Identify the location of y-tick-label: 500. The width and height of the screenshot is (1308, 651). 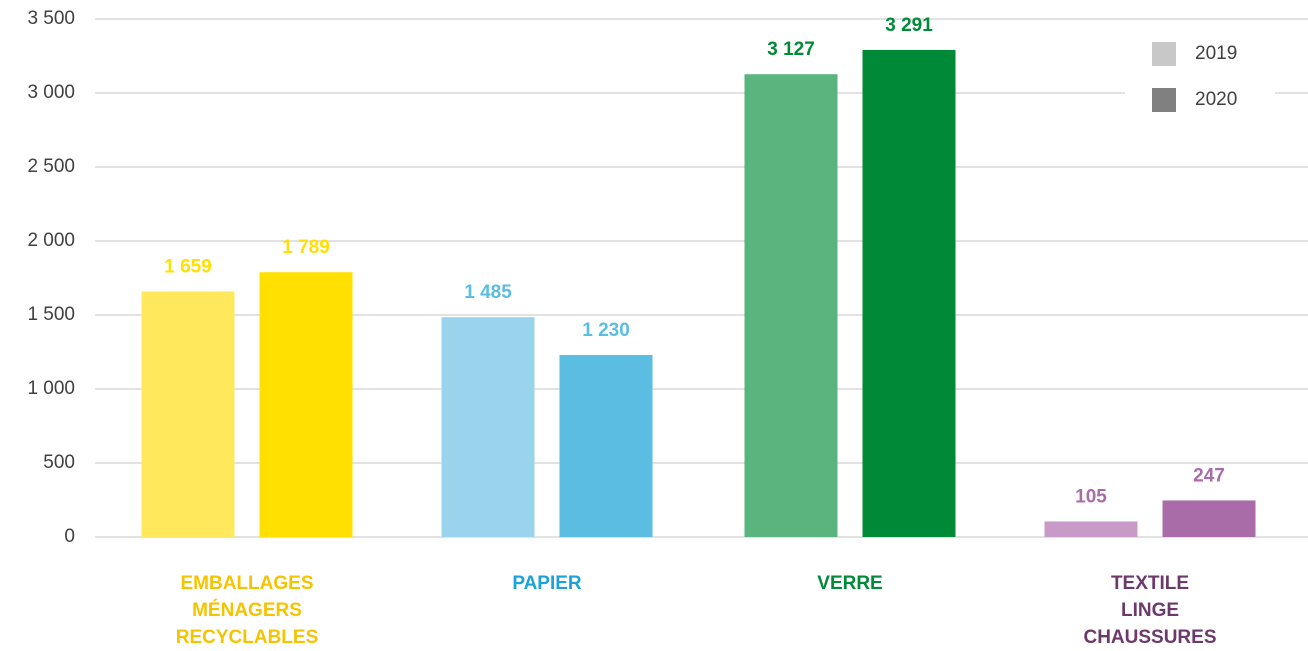
(59, 462).